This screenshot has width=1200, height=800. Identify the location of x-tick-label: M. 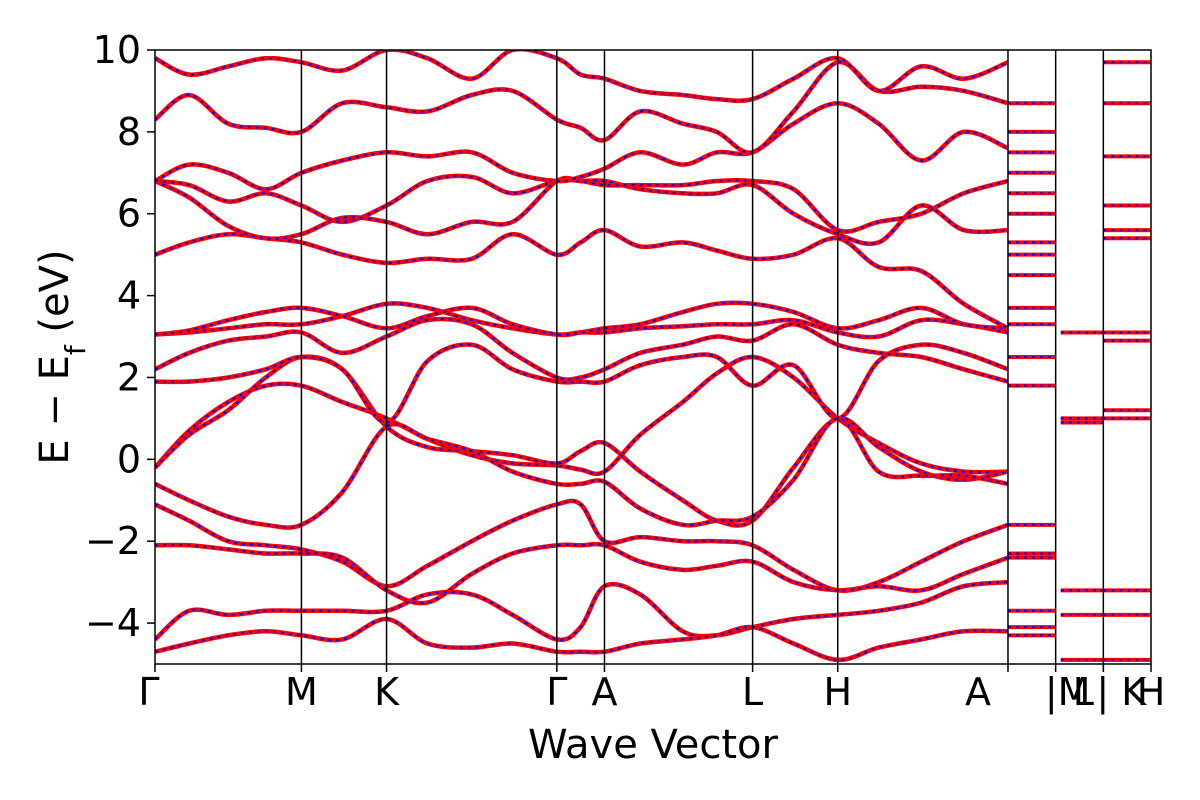
(301, 692).